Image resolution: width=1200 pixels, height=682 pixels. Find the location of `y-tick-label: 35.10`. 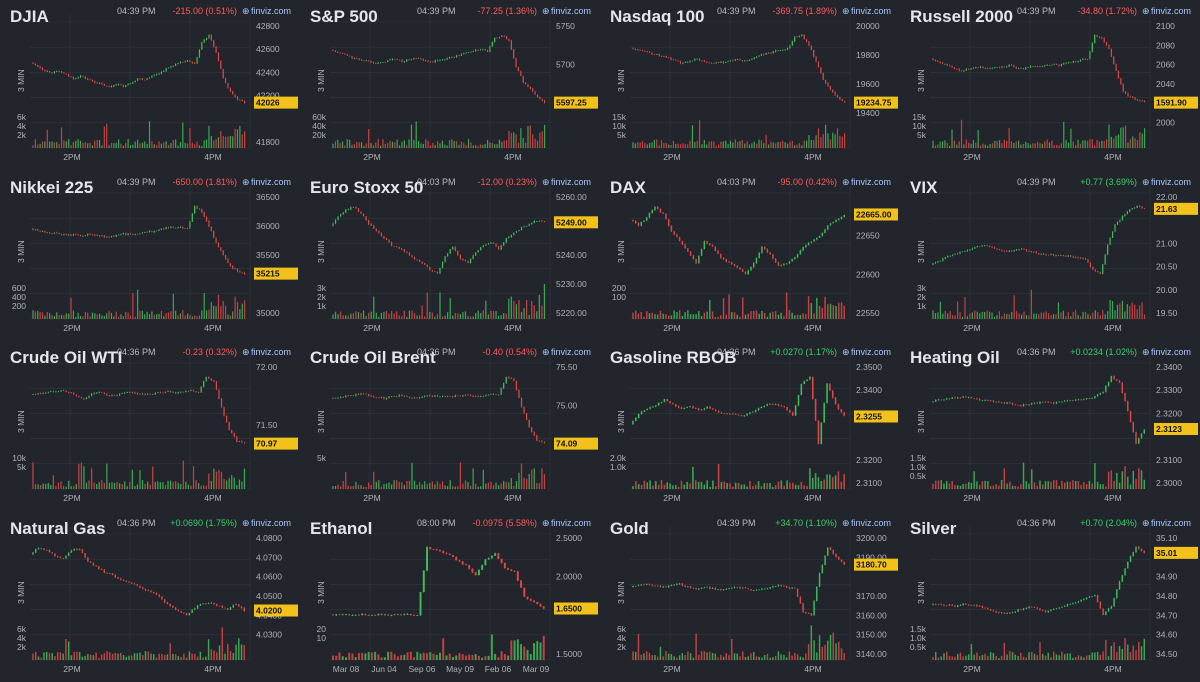

y-tick-label: 35.10 is located at coordinates (1167, 538).